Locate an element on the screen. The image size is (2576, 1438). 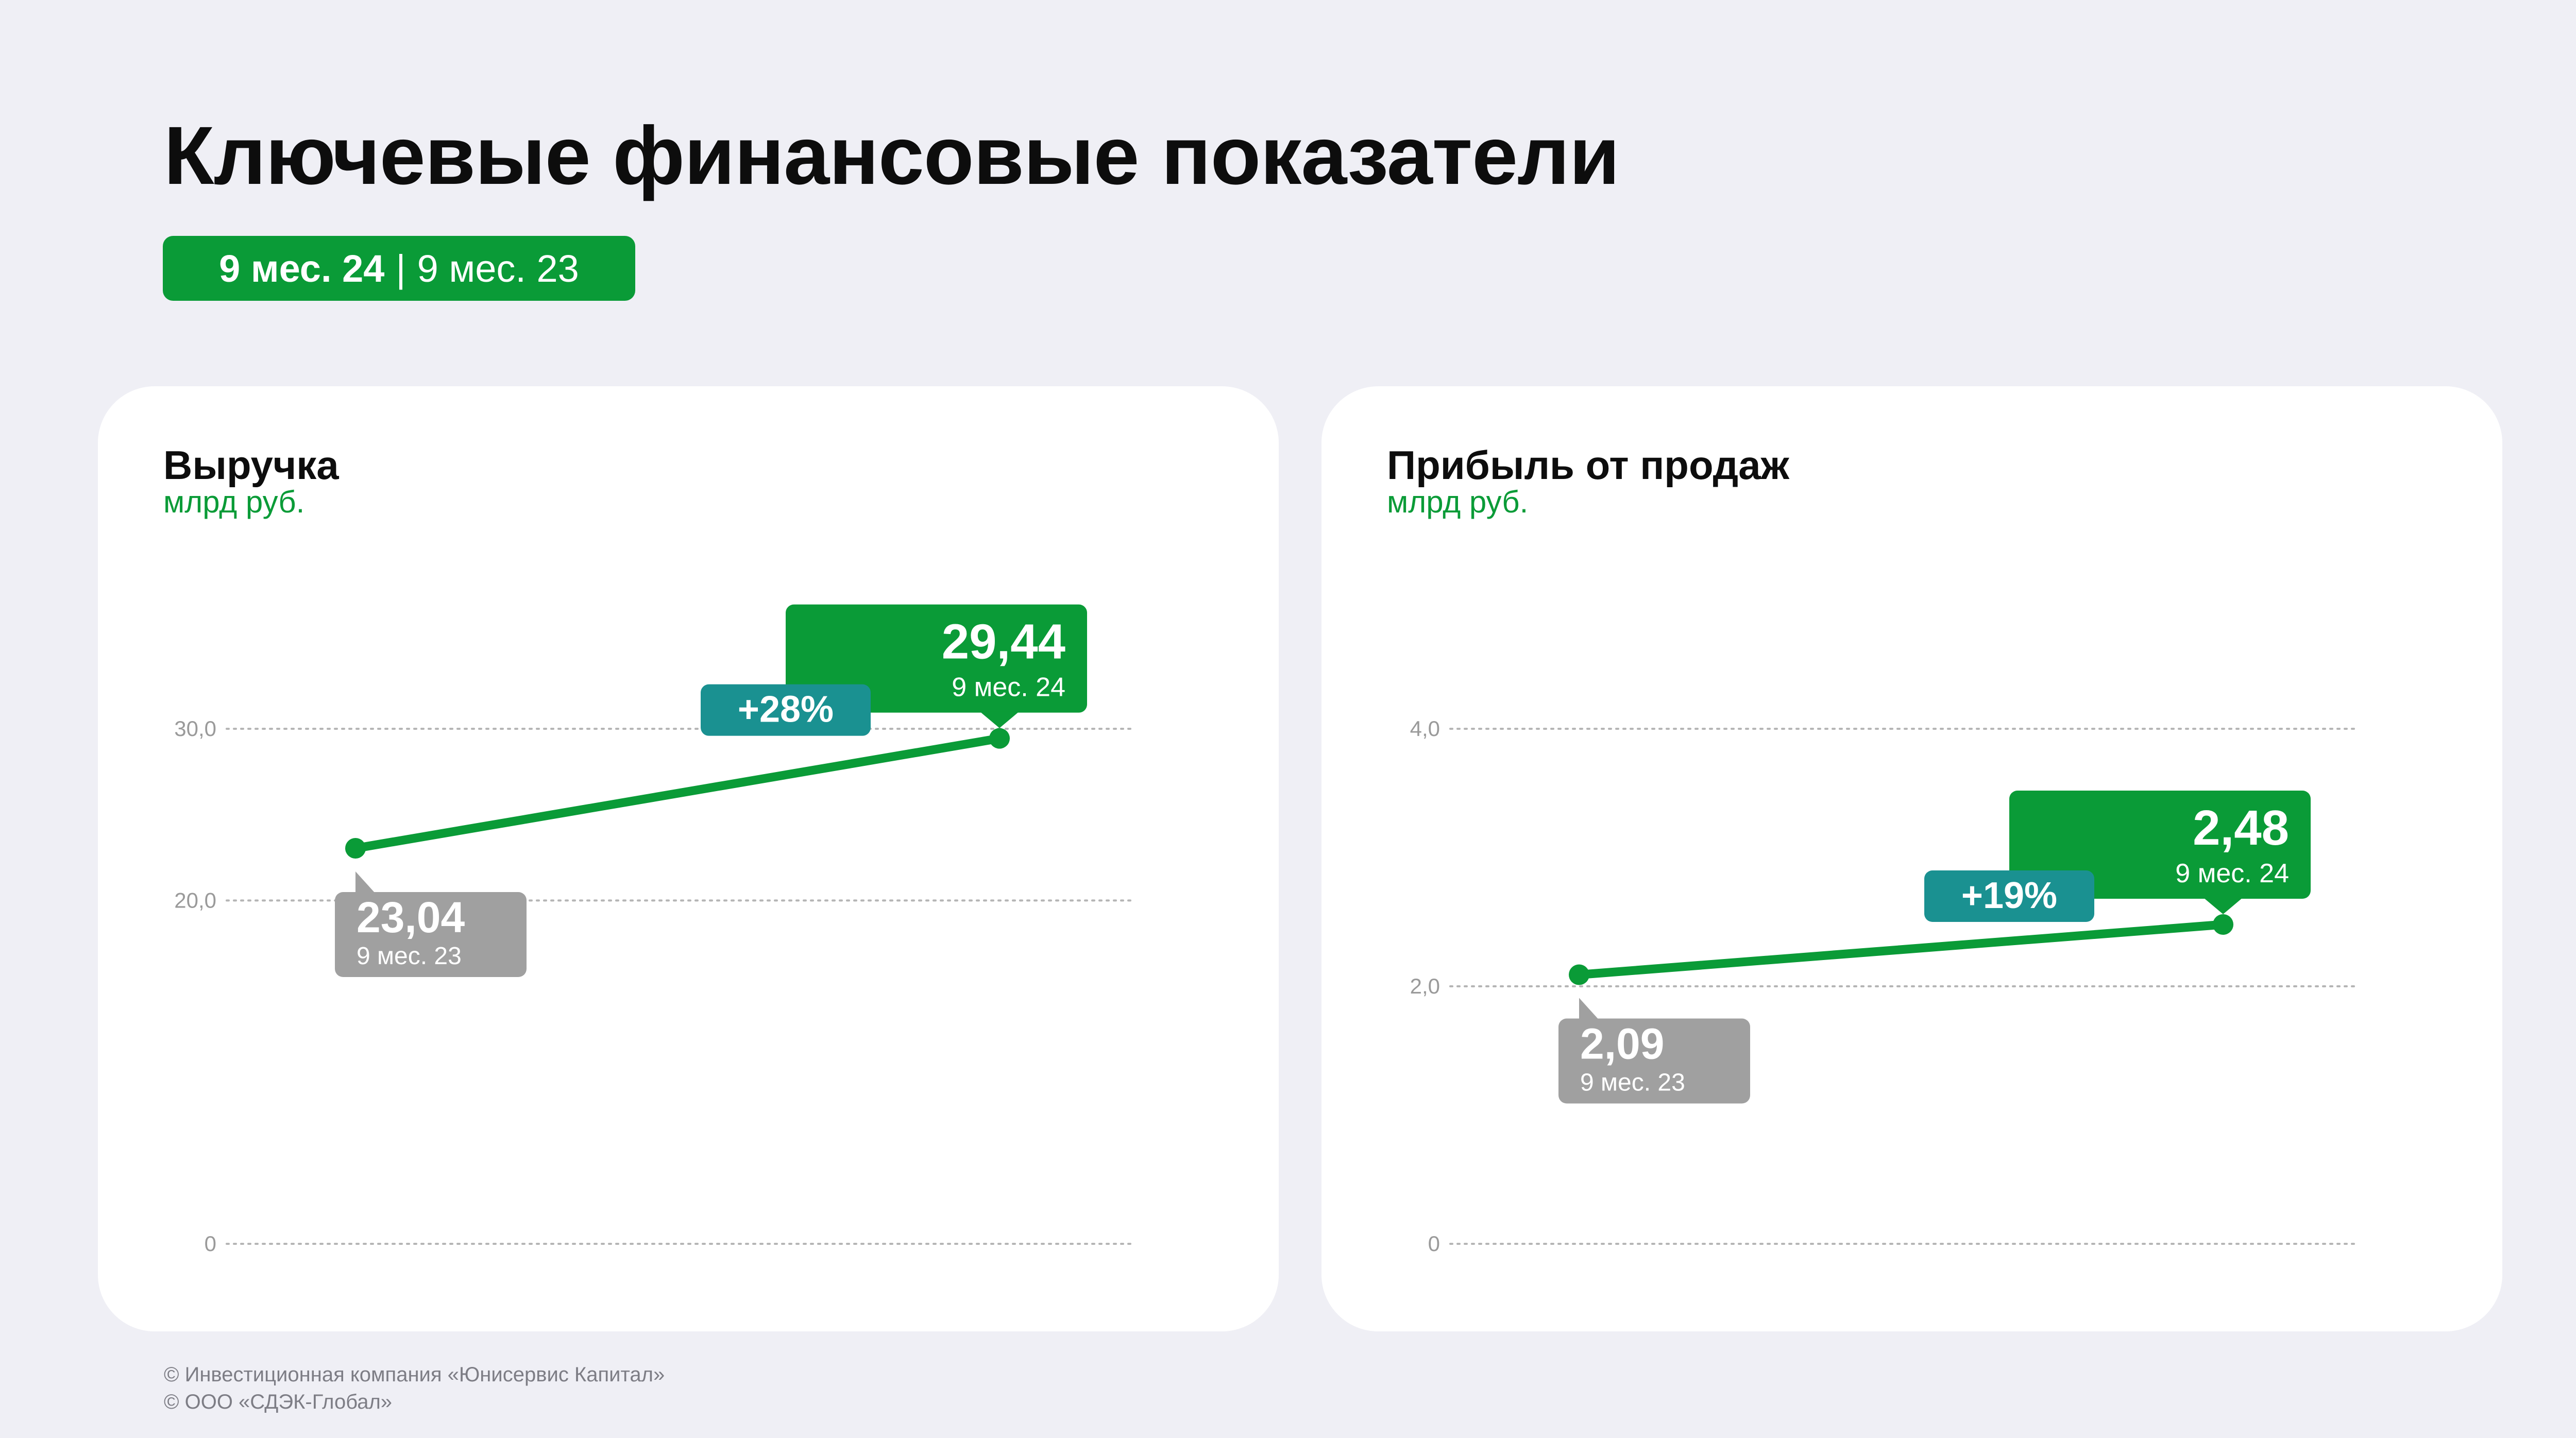
callout-previous: 2,099 мес. 23 is located at coordinates (1654, 1051).